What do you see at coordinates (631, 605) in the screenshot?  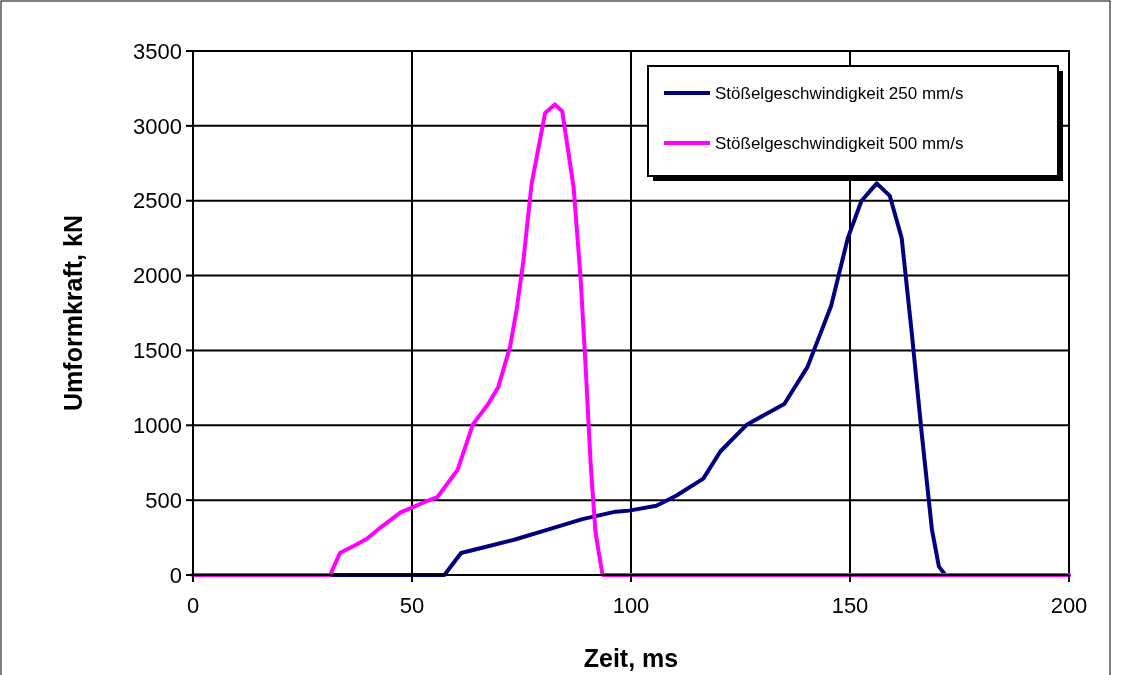 I see `x-tick-label: 100` at bounding box center [631, 605].